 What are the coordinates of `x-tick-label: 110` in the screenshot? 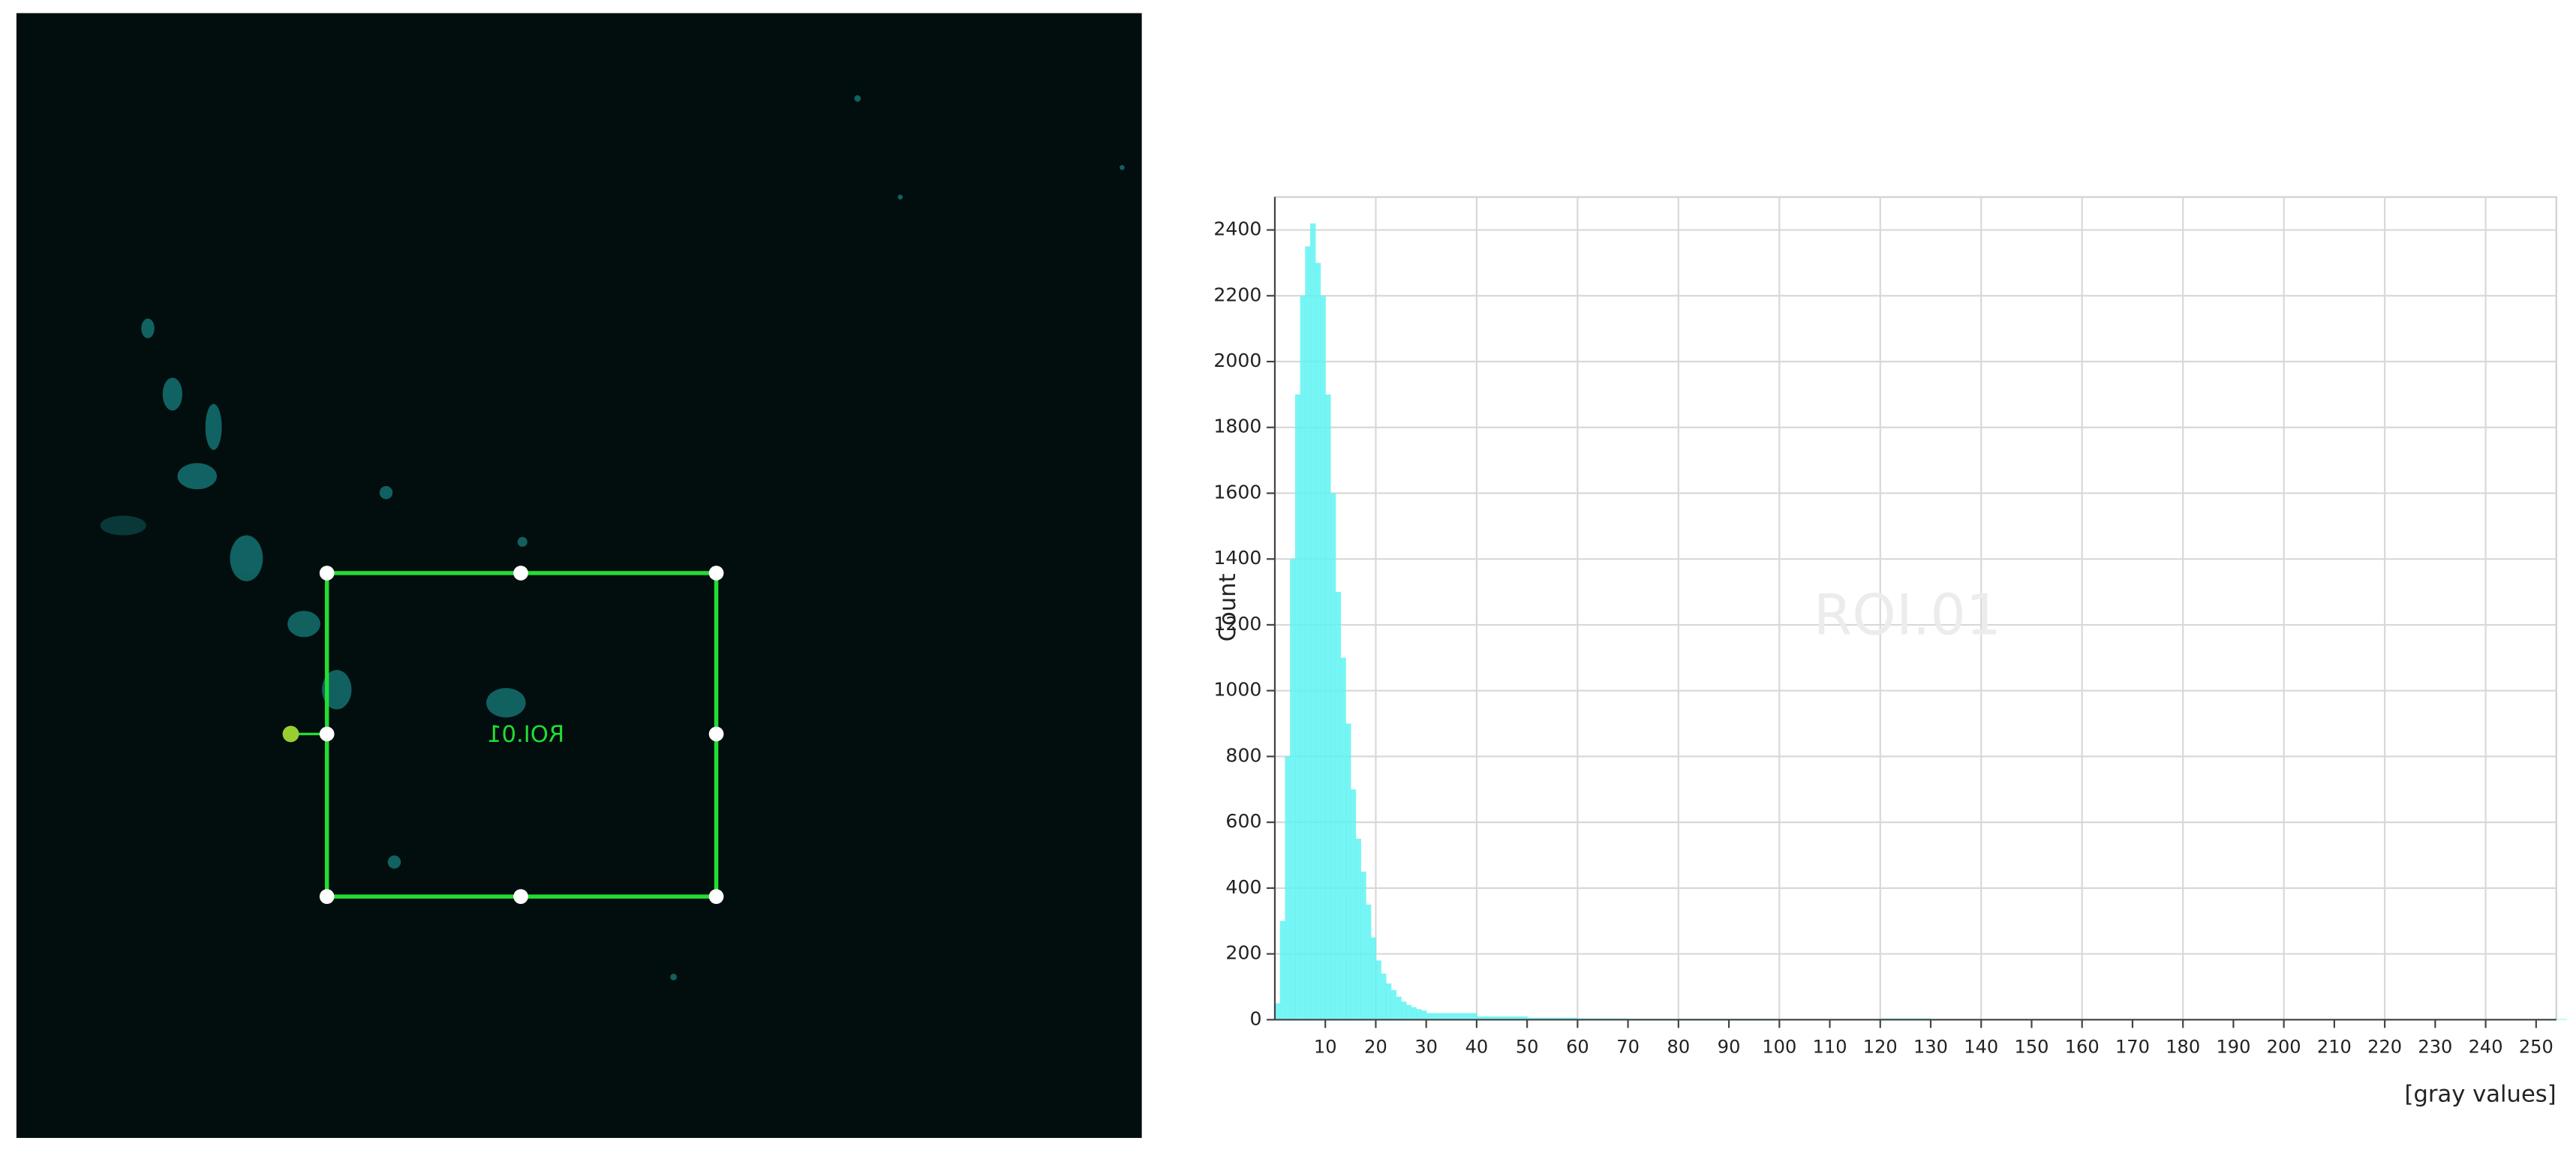 It's located at (1830, 1047).